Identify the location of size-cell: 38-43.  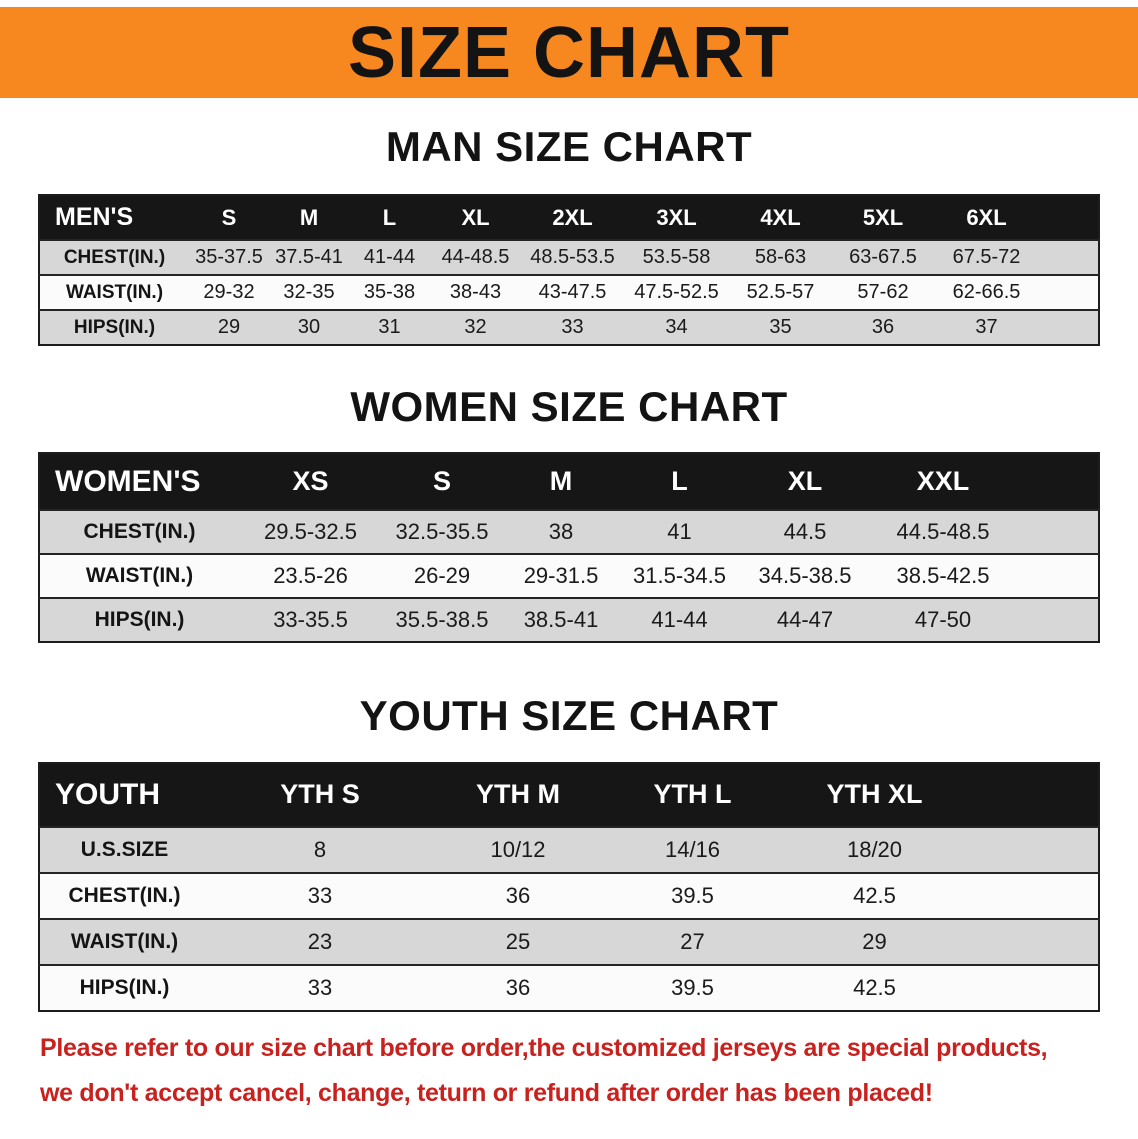
(475, 292).